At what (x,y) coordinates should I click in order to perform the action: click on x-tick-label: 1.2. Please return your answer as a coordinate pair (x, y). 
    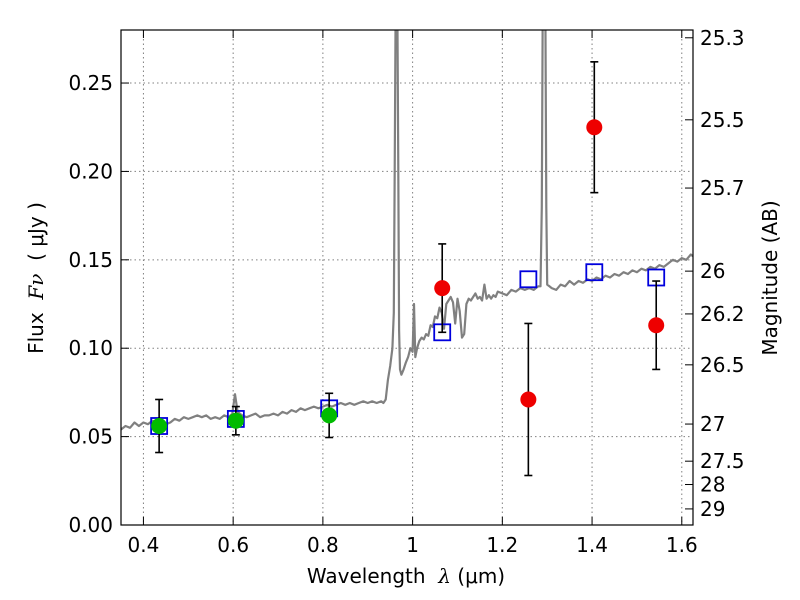
    Looking at the image, I should click on (502, 545).